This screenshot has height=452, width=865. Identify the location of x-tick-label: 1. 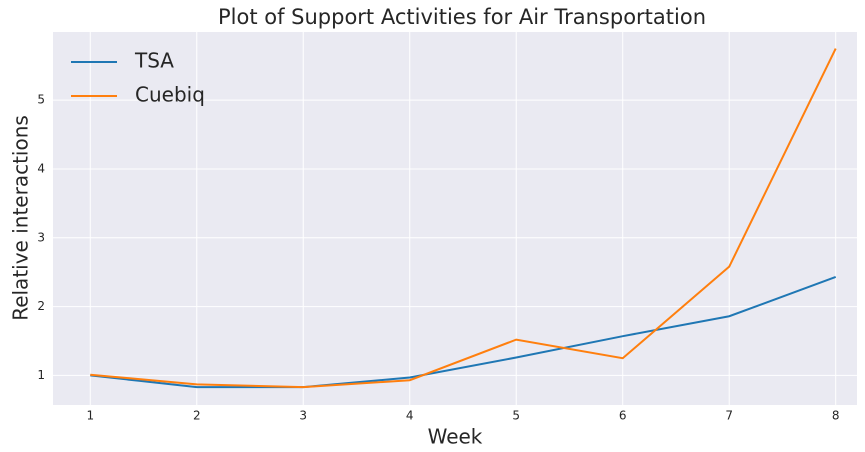
(90, 416).